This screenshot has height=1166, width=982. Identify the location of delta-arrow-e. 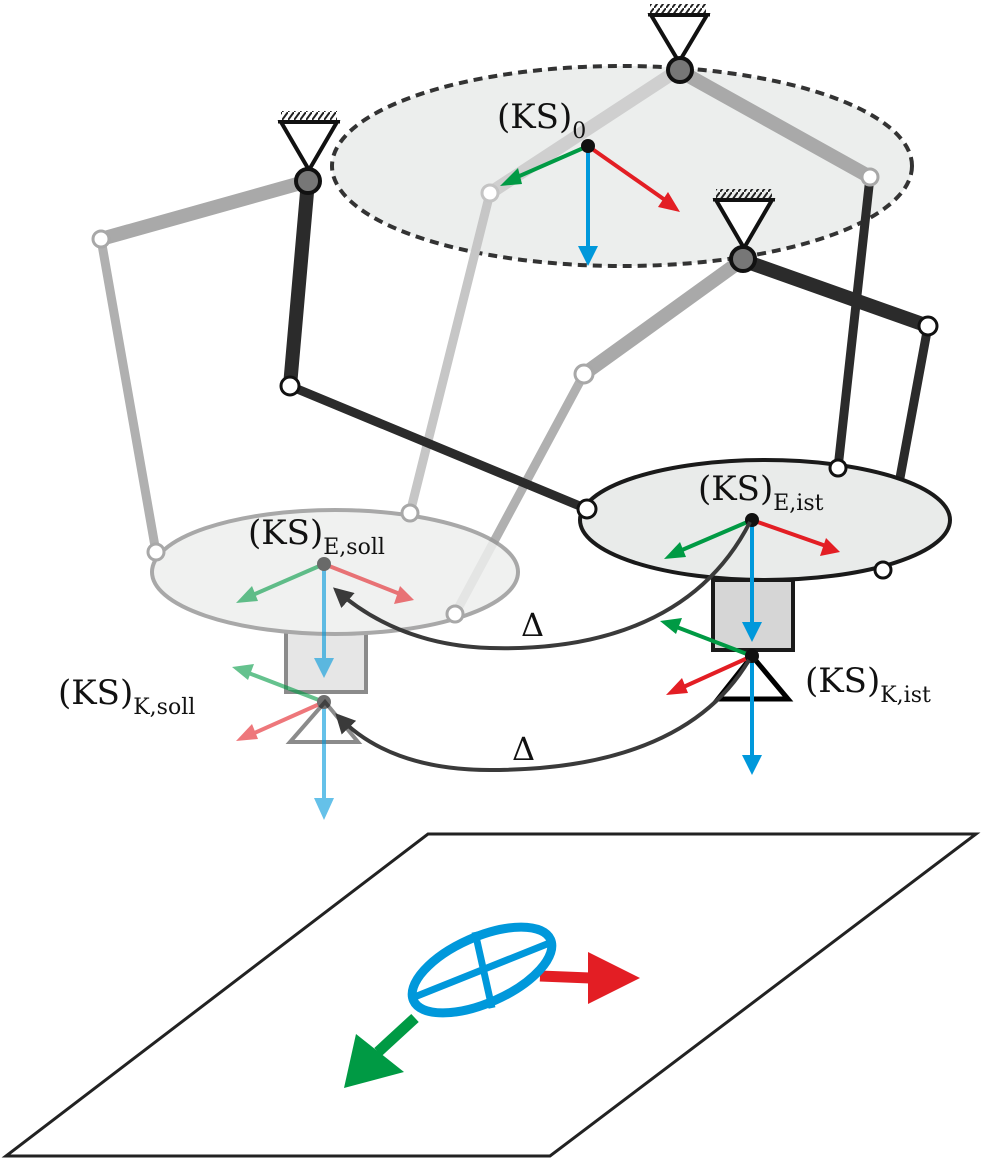
(542, 586).